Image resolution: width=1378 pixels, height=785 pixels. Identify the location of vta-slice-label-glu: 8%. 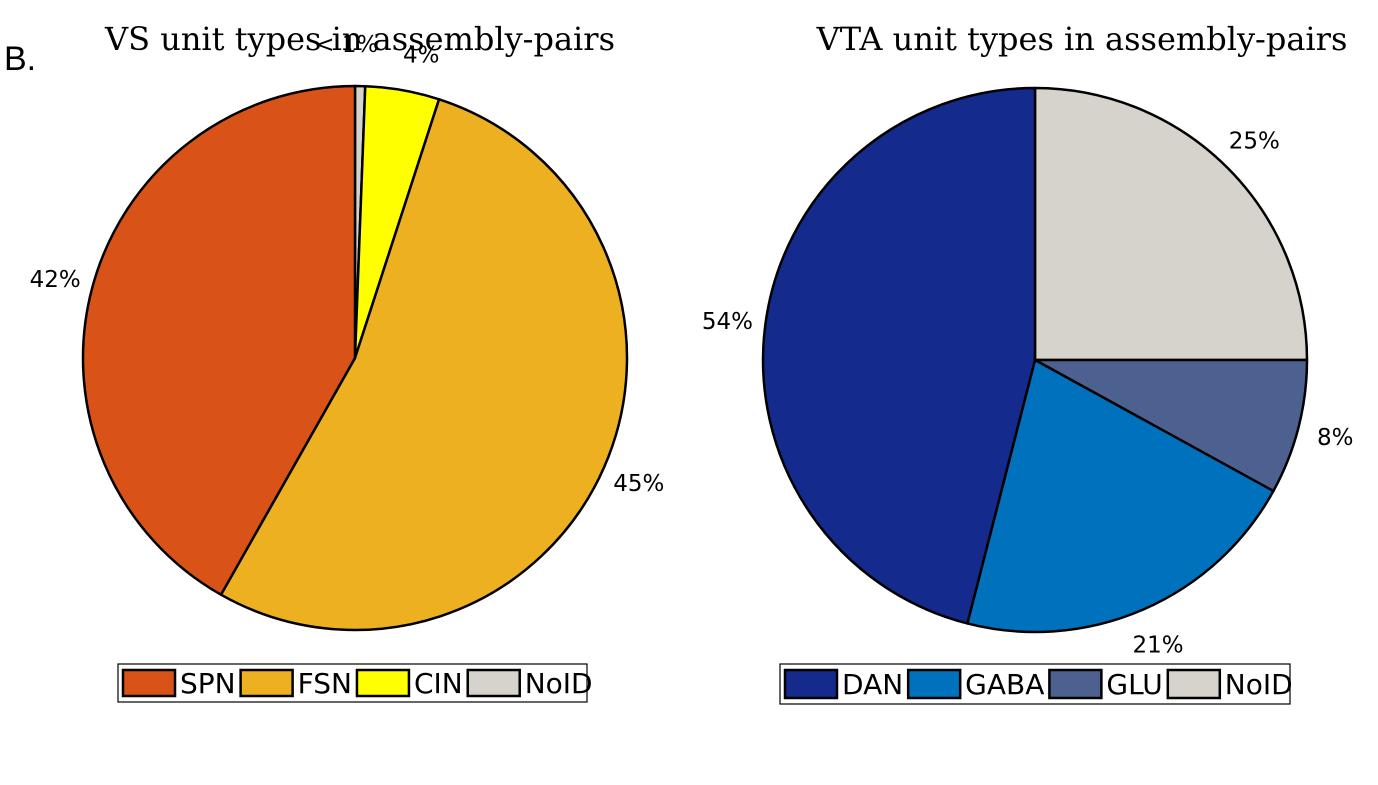
(1335, 438).